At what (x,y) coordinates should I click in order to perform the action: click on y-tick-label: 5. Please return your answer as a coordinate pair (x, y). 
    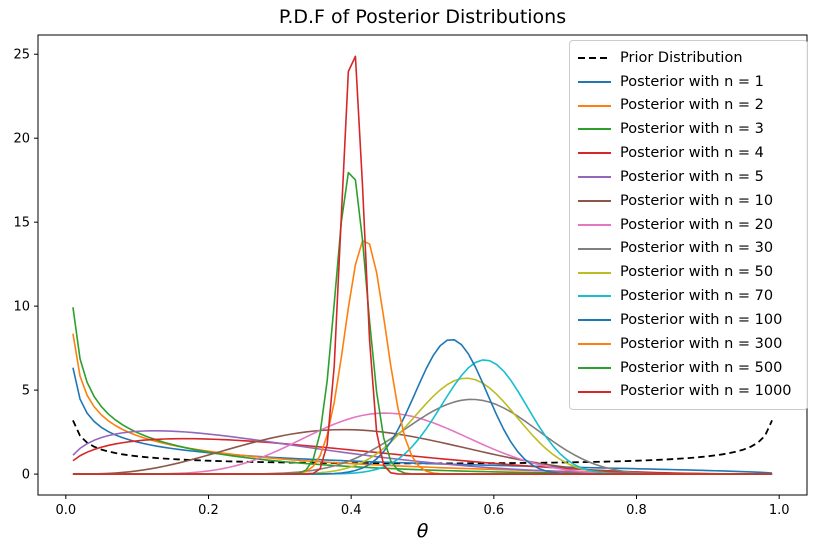
    Looking at the image, I should click on (26, 391).